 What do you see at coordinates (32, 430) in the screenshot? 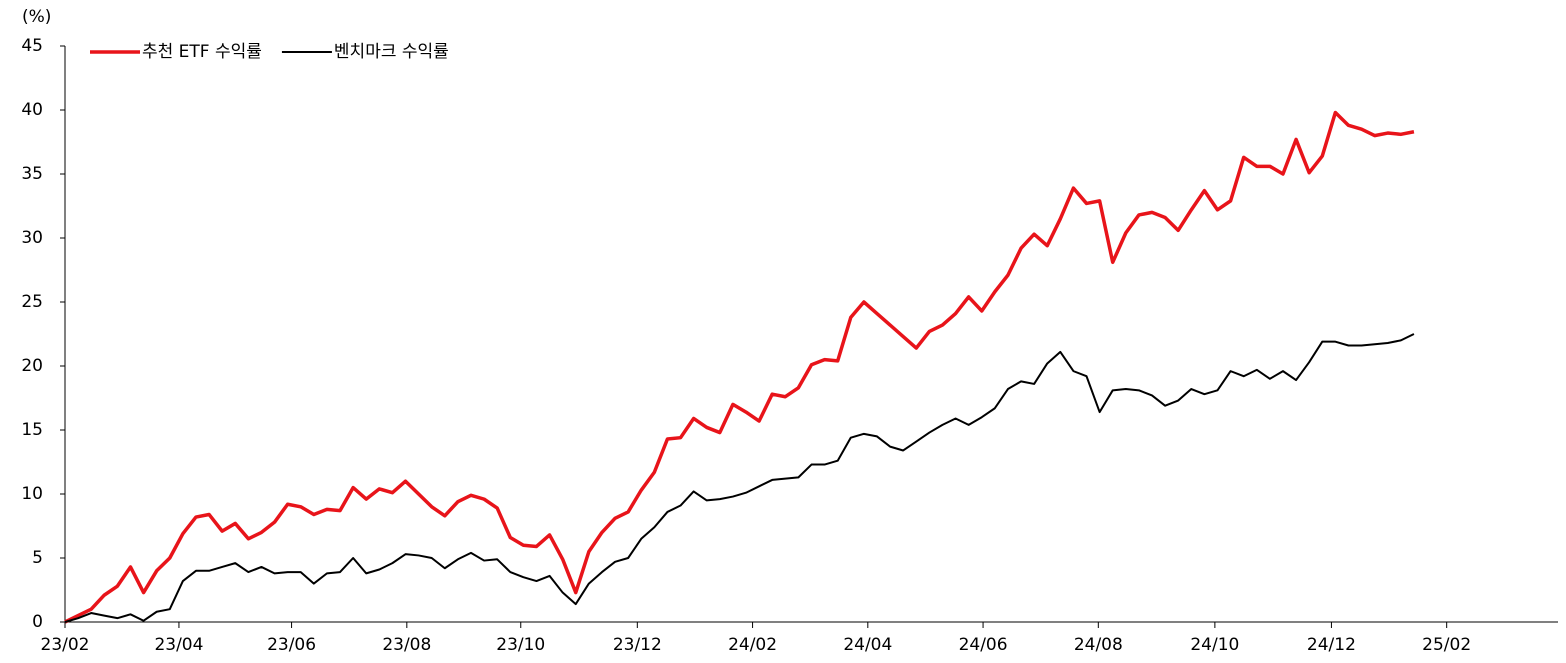
I see `y-tick-label: 15` at bounding box center [32, 430].